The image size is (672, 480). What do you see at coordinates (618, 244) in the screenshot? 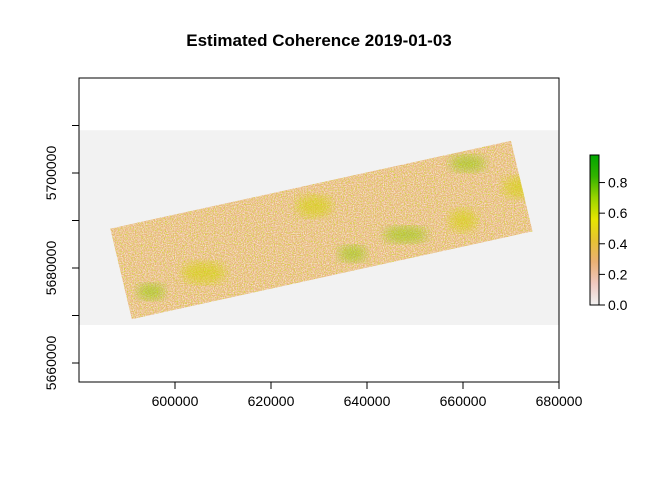
I see `colorbar-tick-label: 0.4` at bounding box center [618, 244].